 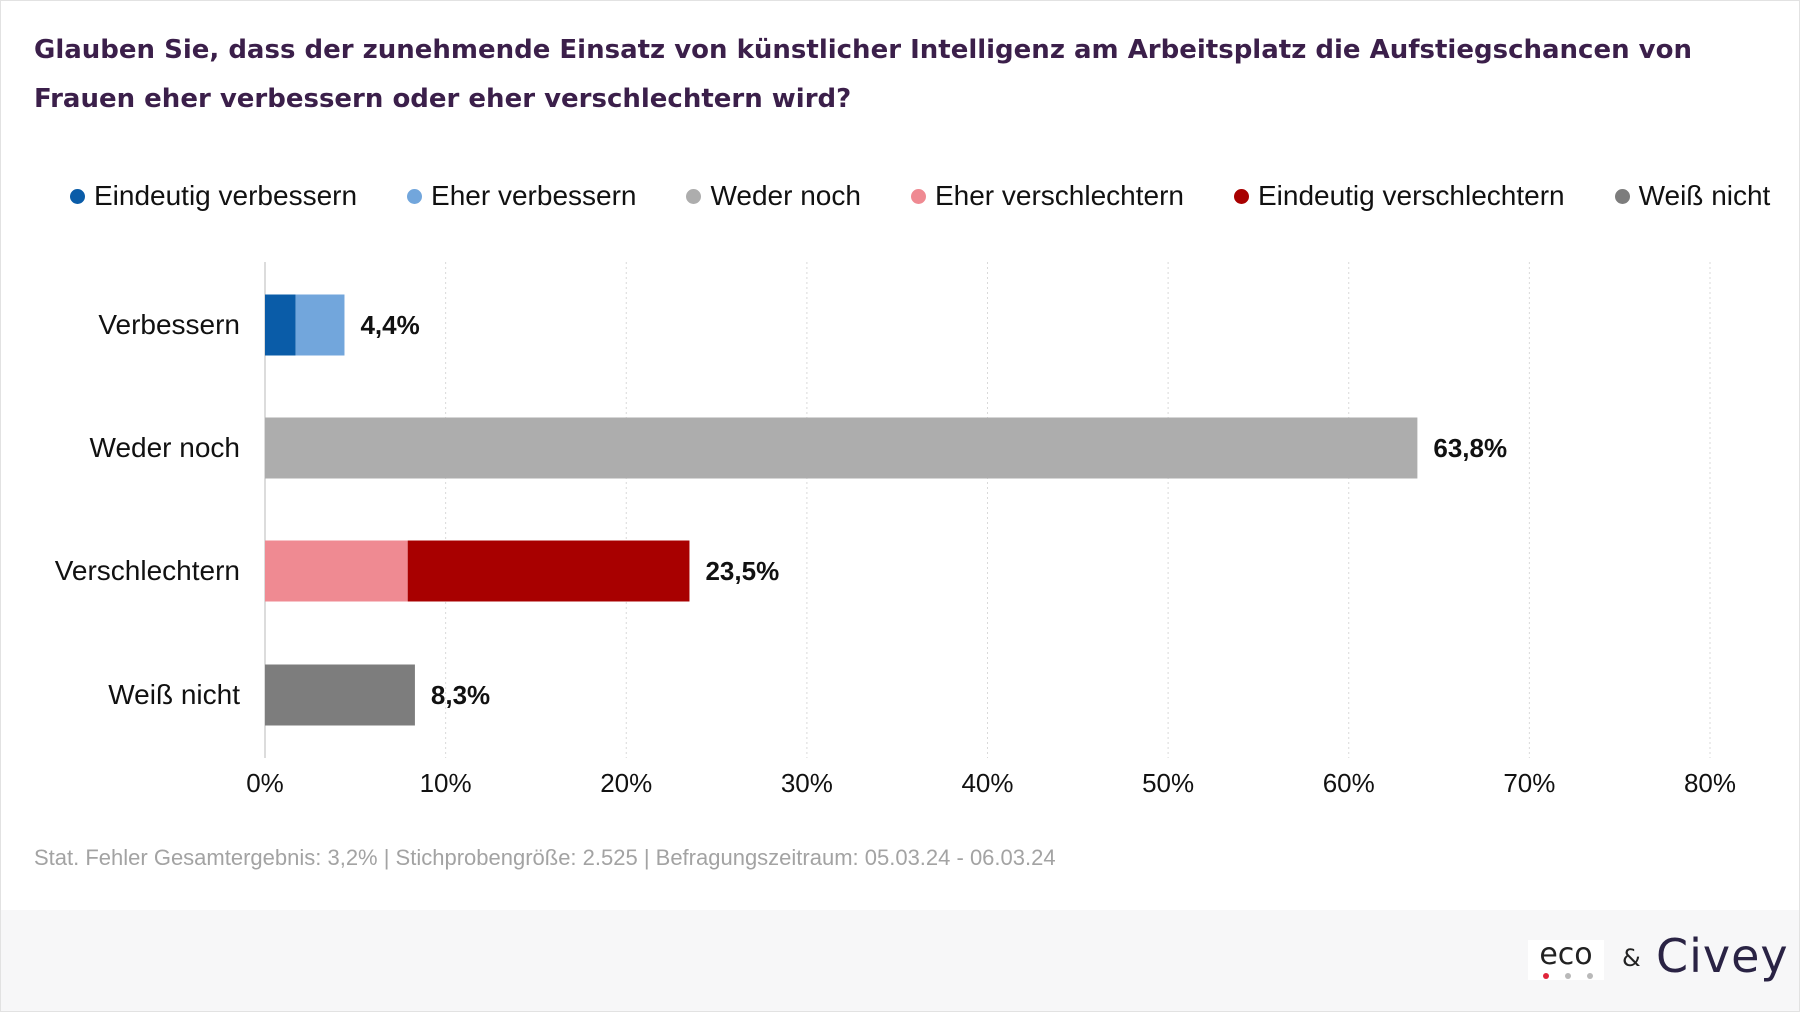 I want to click on legend-label: Eher verbessern, so click(x=534, y=195).